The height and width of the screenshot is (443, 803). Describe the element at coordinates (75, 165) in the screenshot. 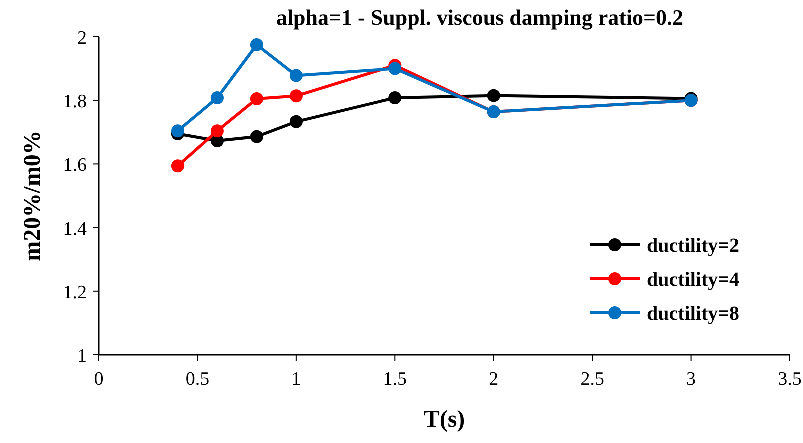

I see `y-tick-label: 1.6` at that location.